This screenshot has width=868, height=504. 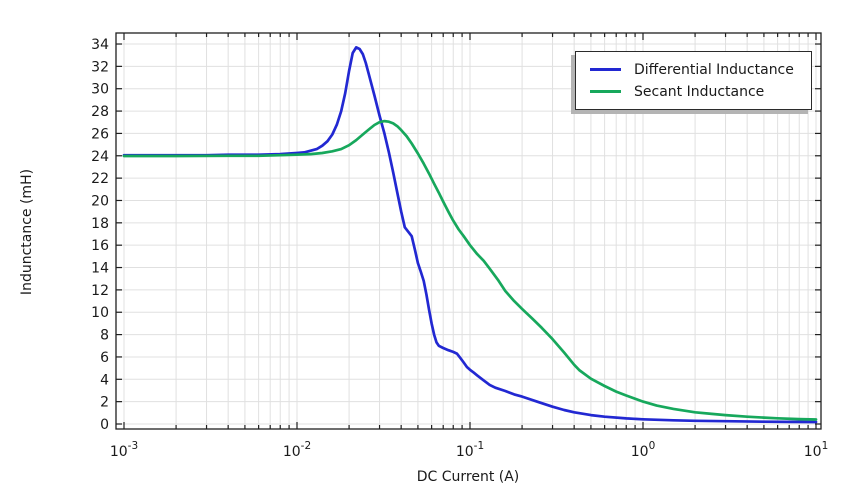 What do you see at coordinates (100, 67) in the screenshot?
I see `y-tick-label: 32` at bounding box center [100, 67].